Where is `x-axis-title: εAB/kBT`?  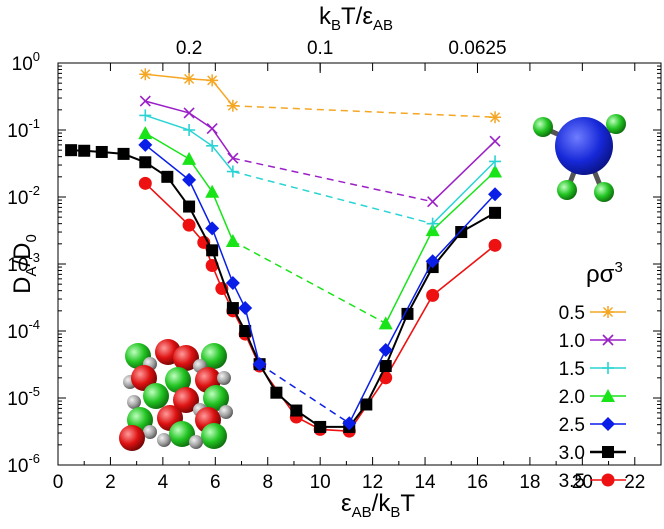 x-axis-title: εAB/kBT is located at coordinates (378, 505).